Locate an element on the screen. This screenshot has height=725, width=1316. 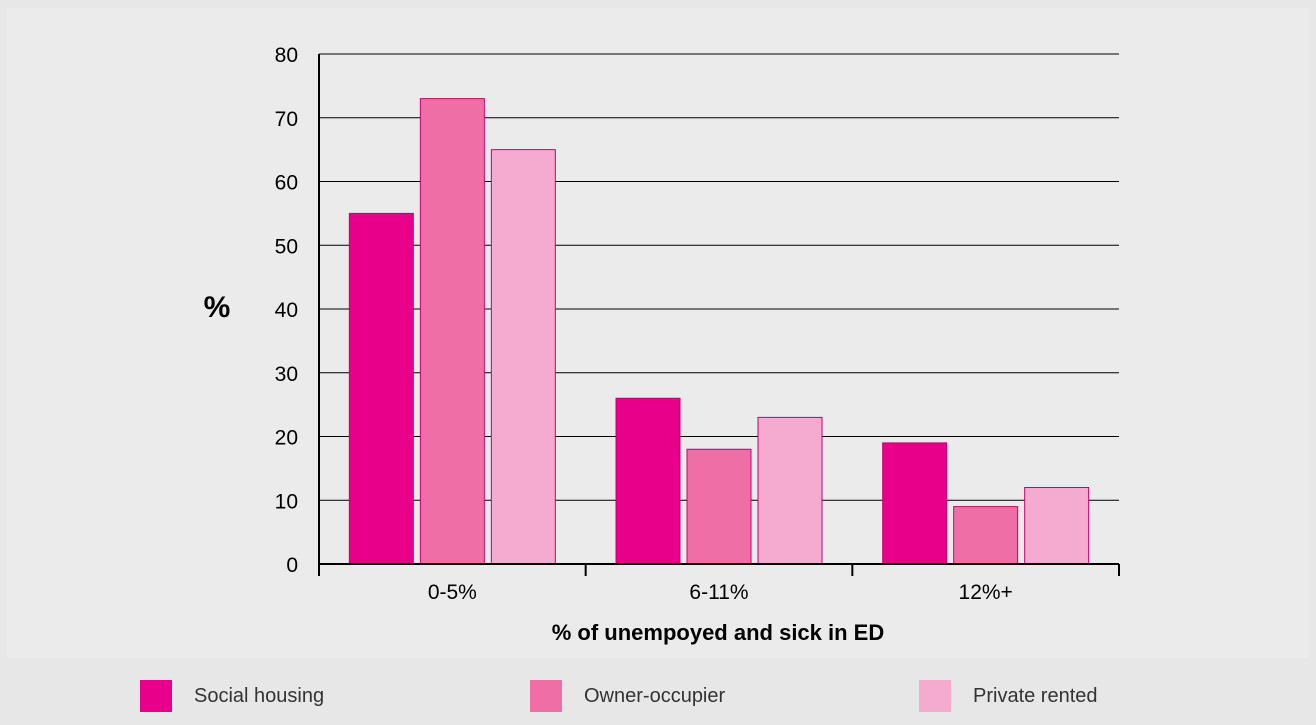
y-axis-label: % is located at coordinates (217, 307).